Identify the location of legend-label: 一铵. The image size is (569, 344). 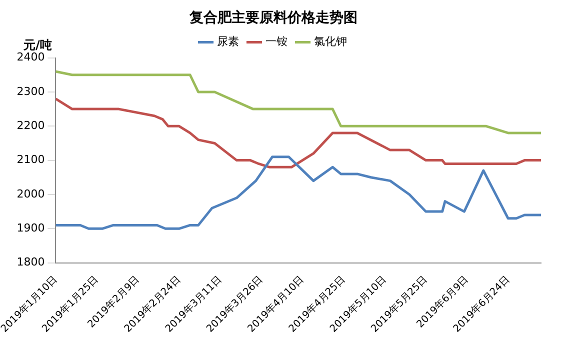
(276, 41).